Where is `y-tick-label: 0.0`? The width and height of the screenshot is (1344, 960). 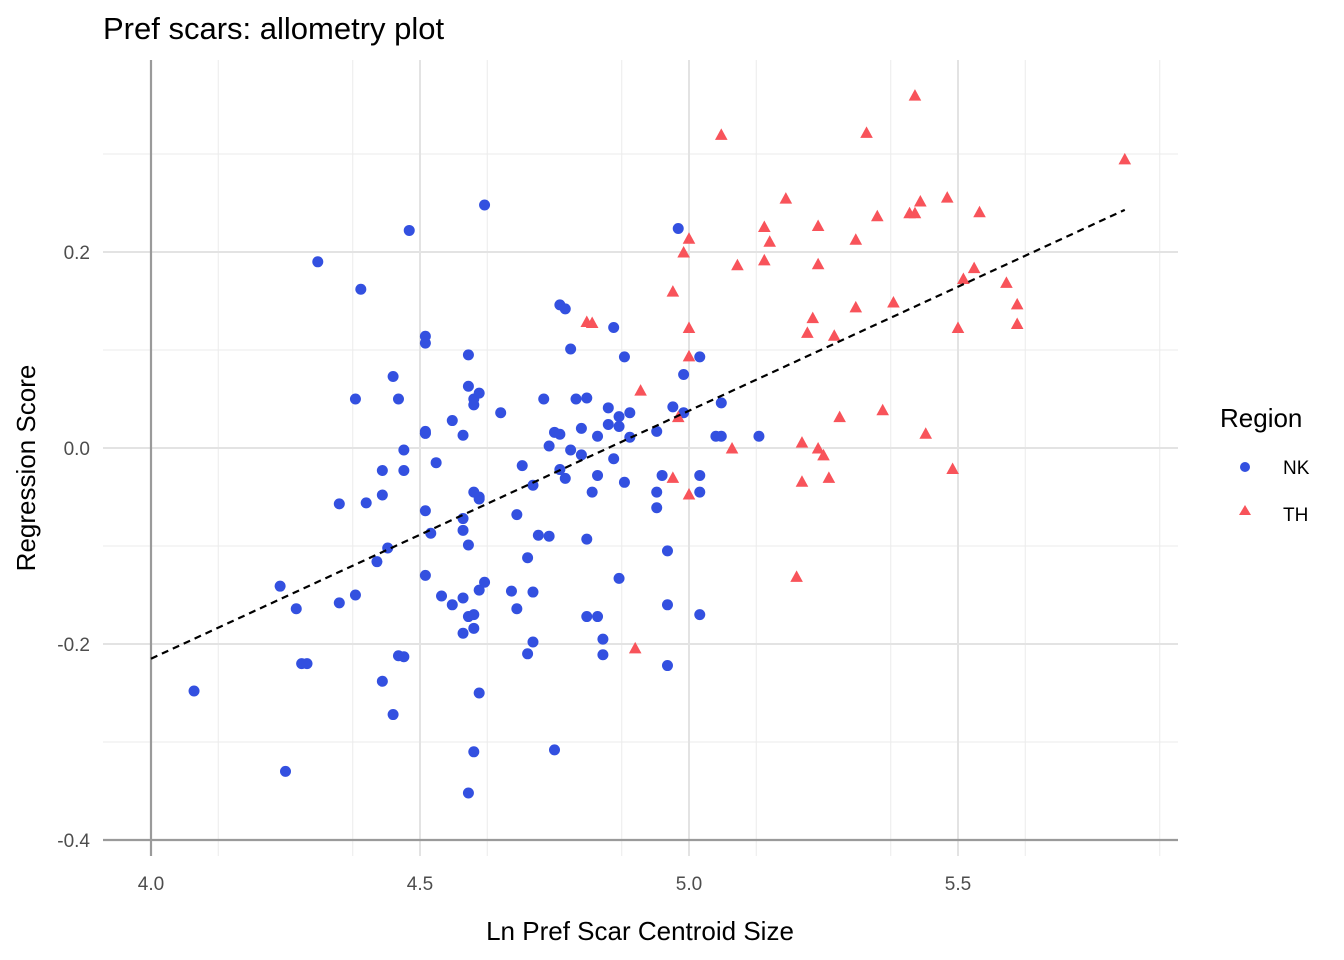 y-tick-label: 0.0 is located at coordinates (77, 449).